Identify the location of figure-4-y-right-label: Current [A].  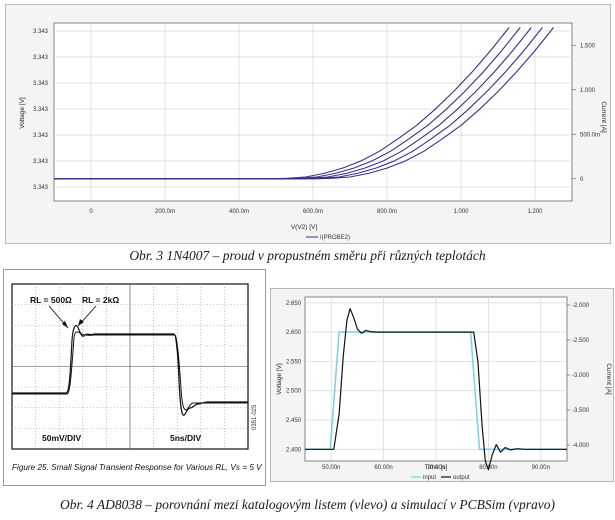
(608, 379).